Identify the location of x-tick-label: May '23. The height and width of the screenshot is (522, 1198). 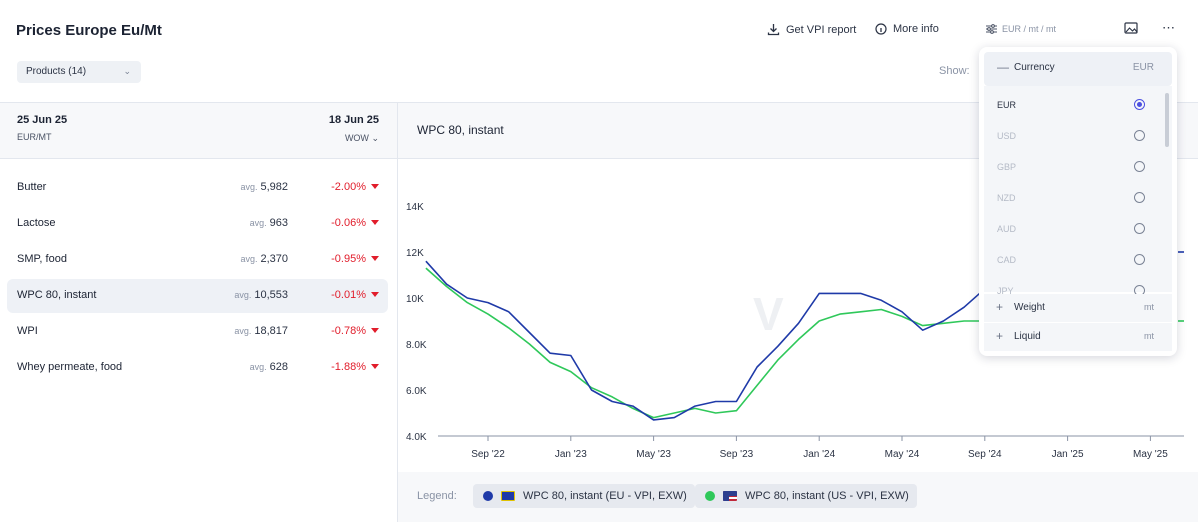
(653, 454).